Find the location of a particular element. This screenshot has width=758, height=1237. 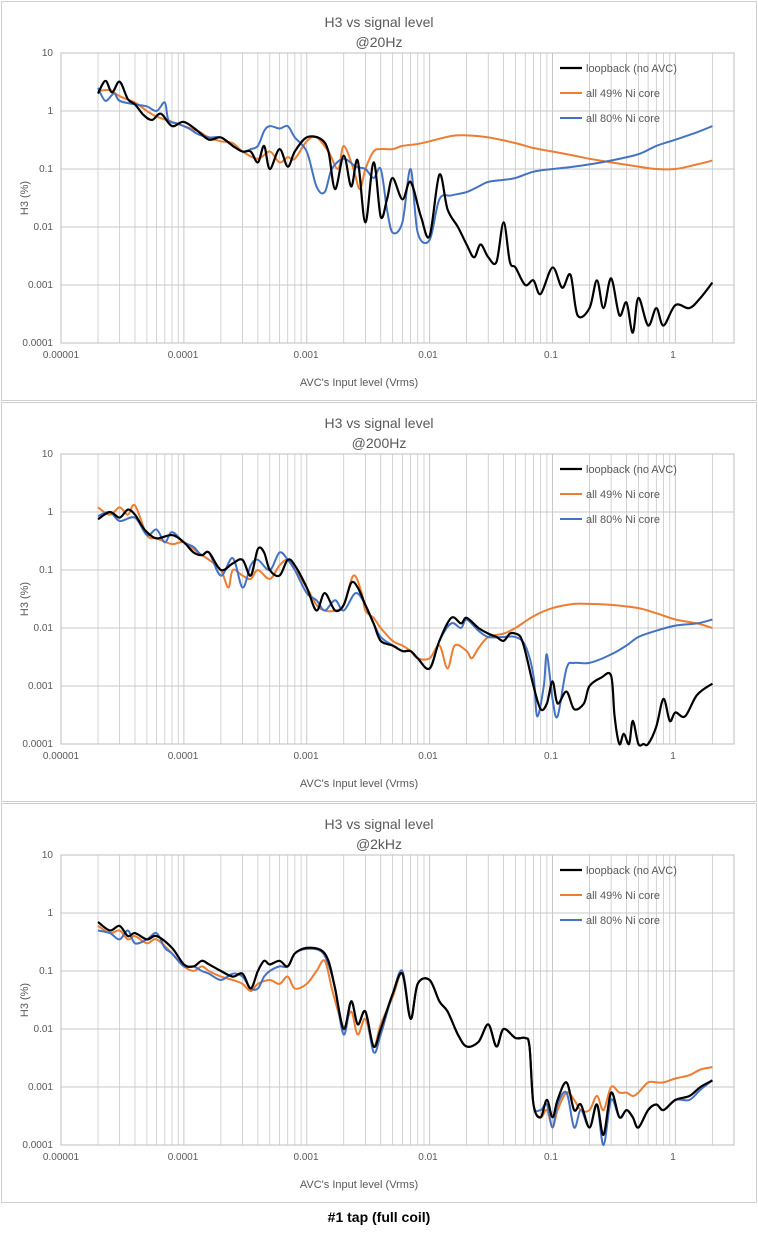

chart-subtitle: @20Hz is located at coordinates (379, 42).